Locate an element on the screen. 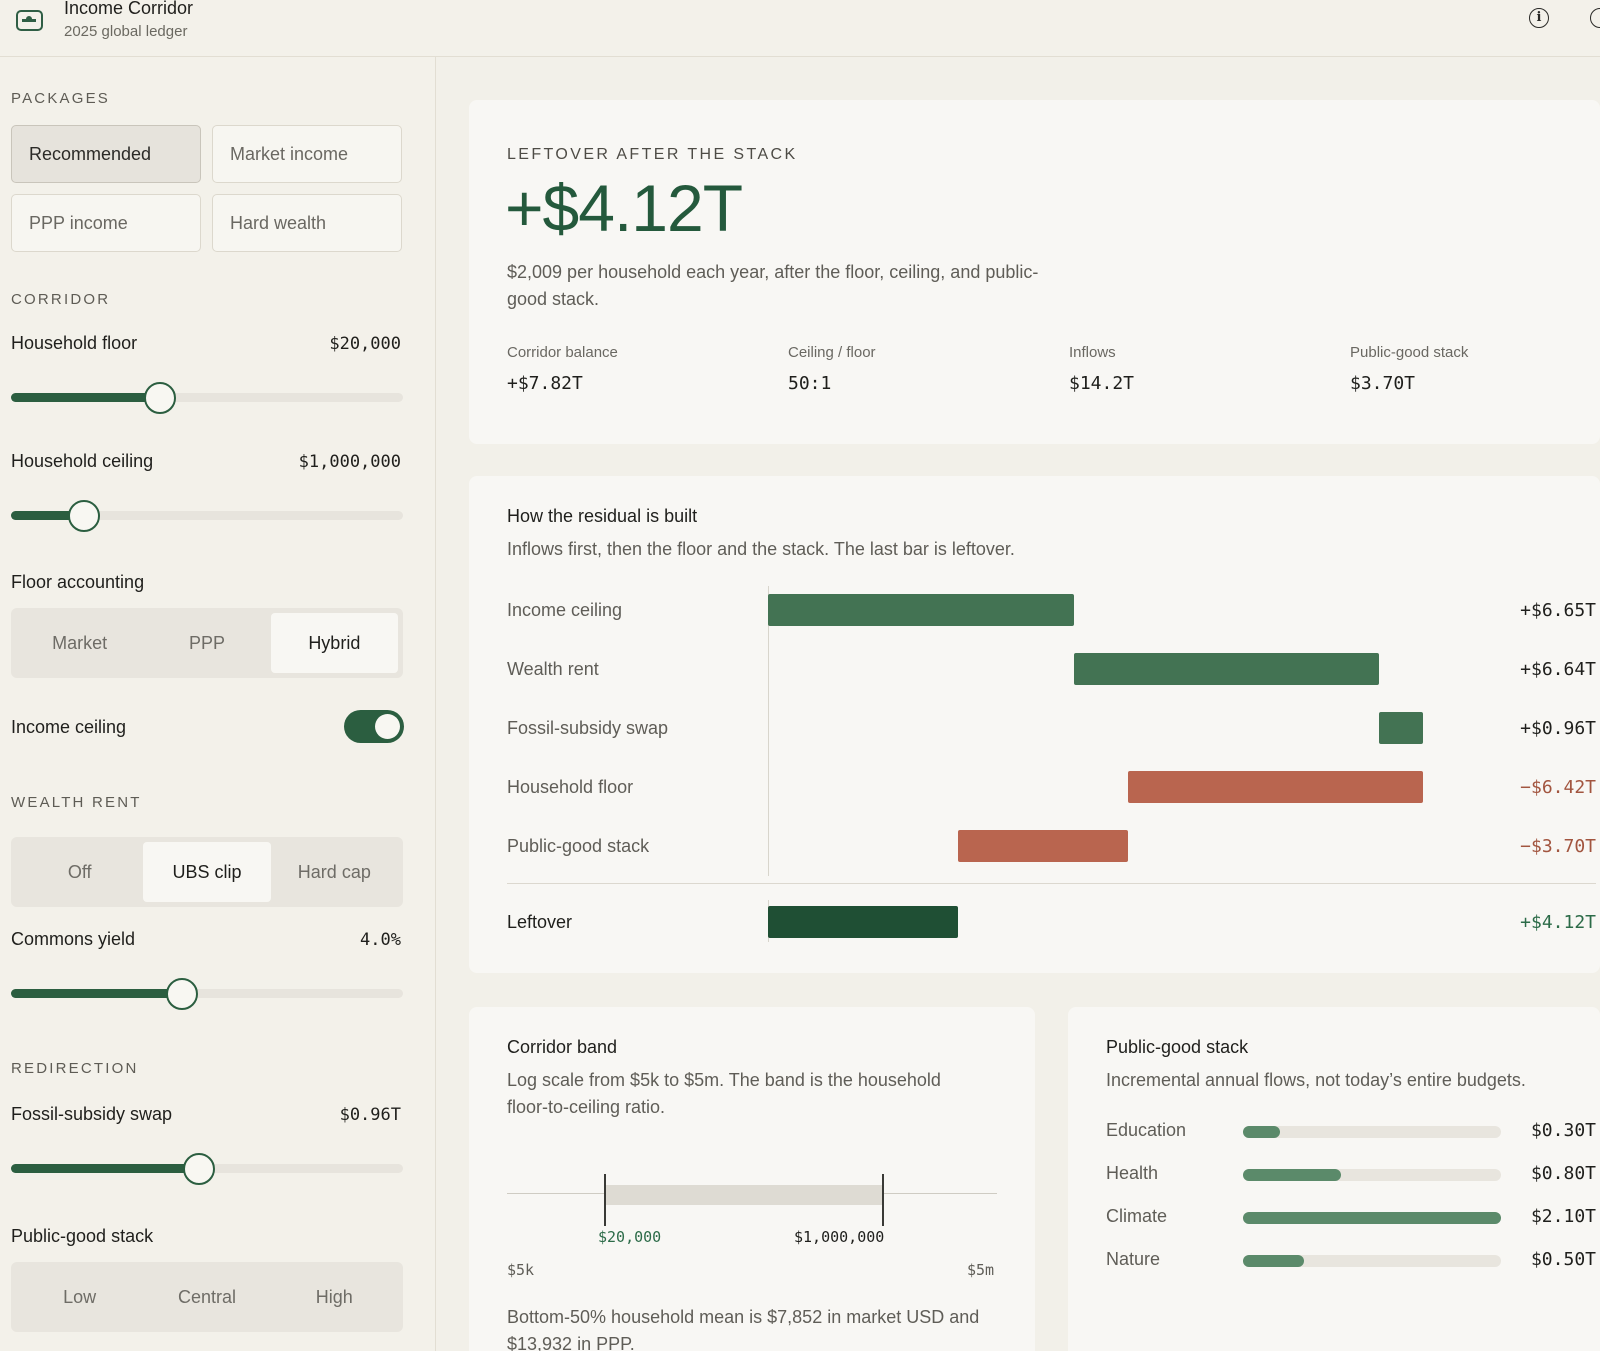 The width and height of the screenshot is (1600, 1351). waterfall-row-label: Wealth rent is located at coordinates (553, 669).